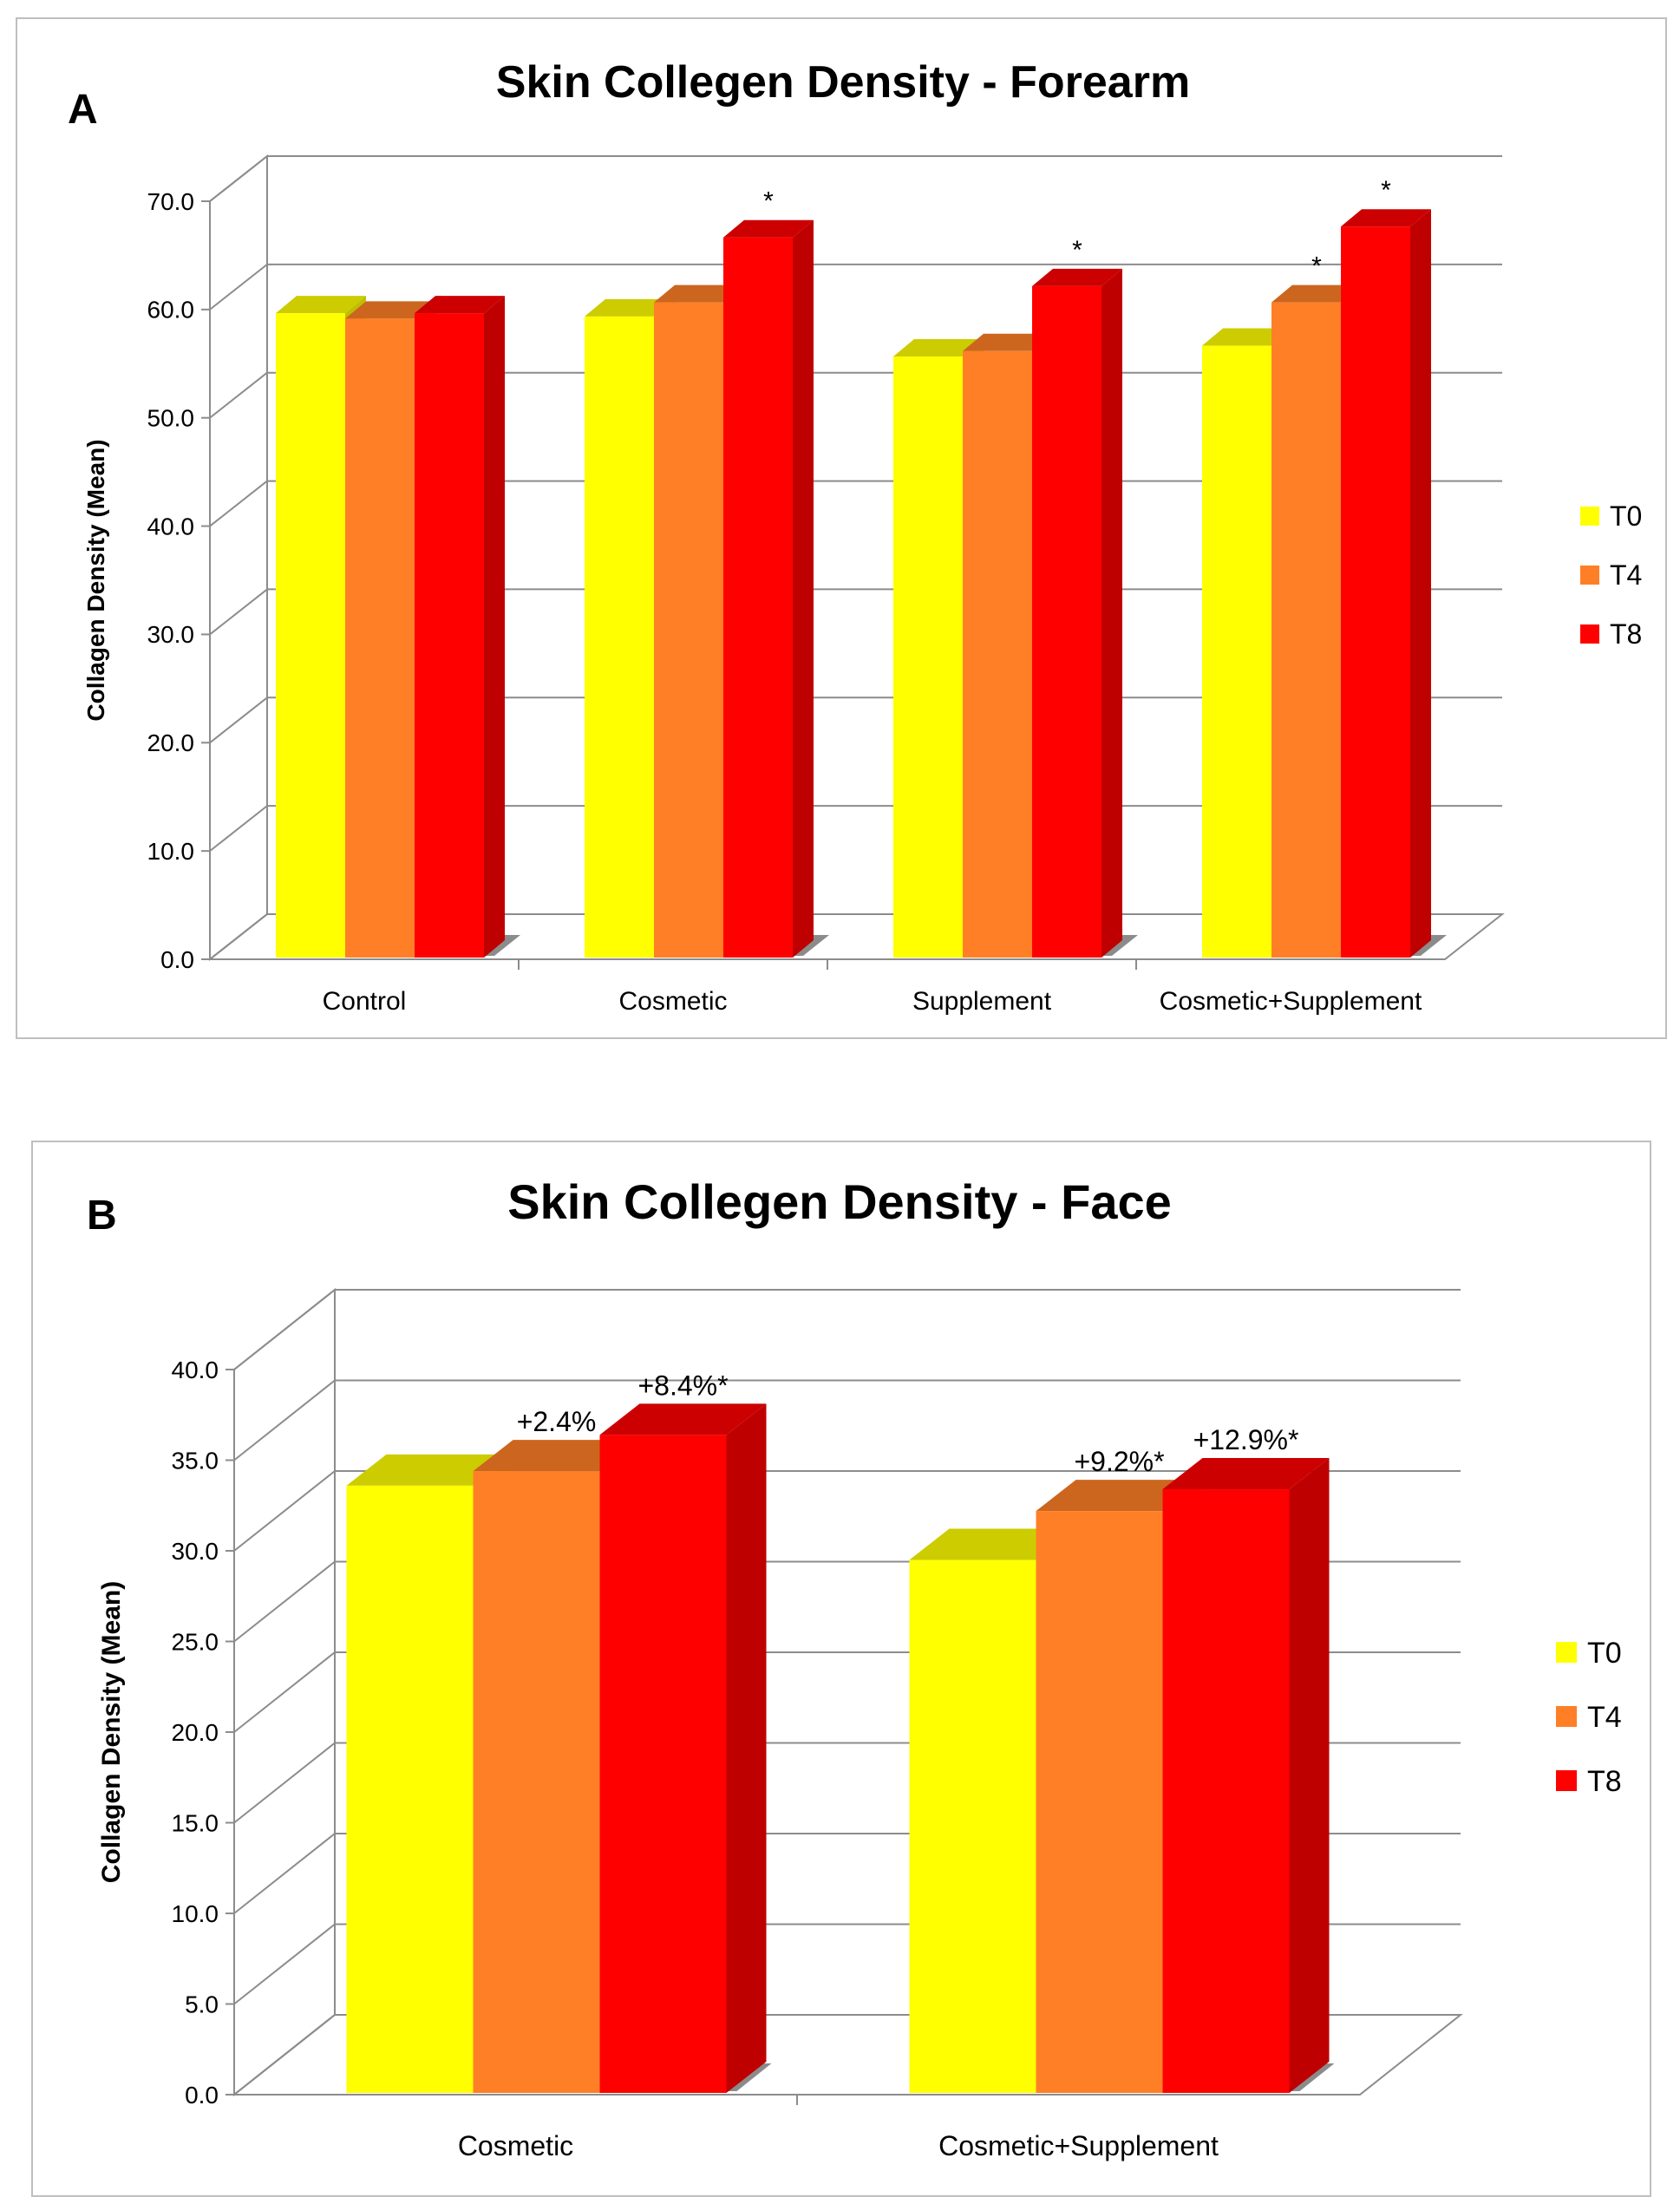 The height and width of the screenshot is (2210, 1680). I want to click on data-annotation: +9.2%*, so click(1119, 1461).